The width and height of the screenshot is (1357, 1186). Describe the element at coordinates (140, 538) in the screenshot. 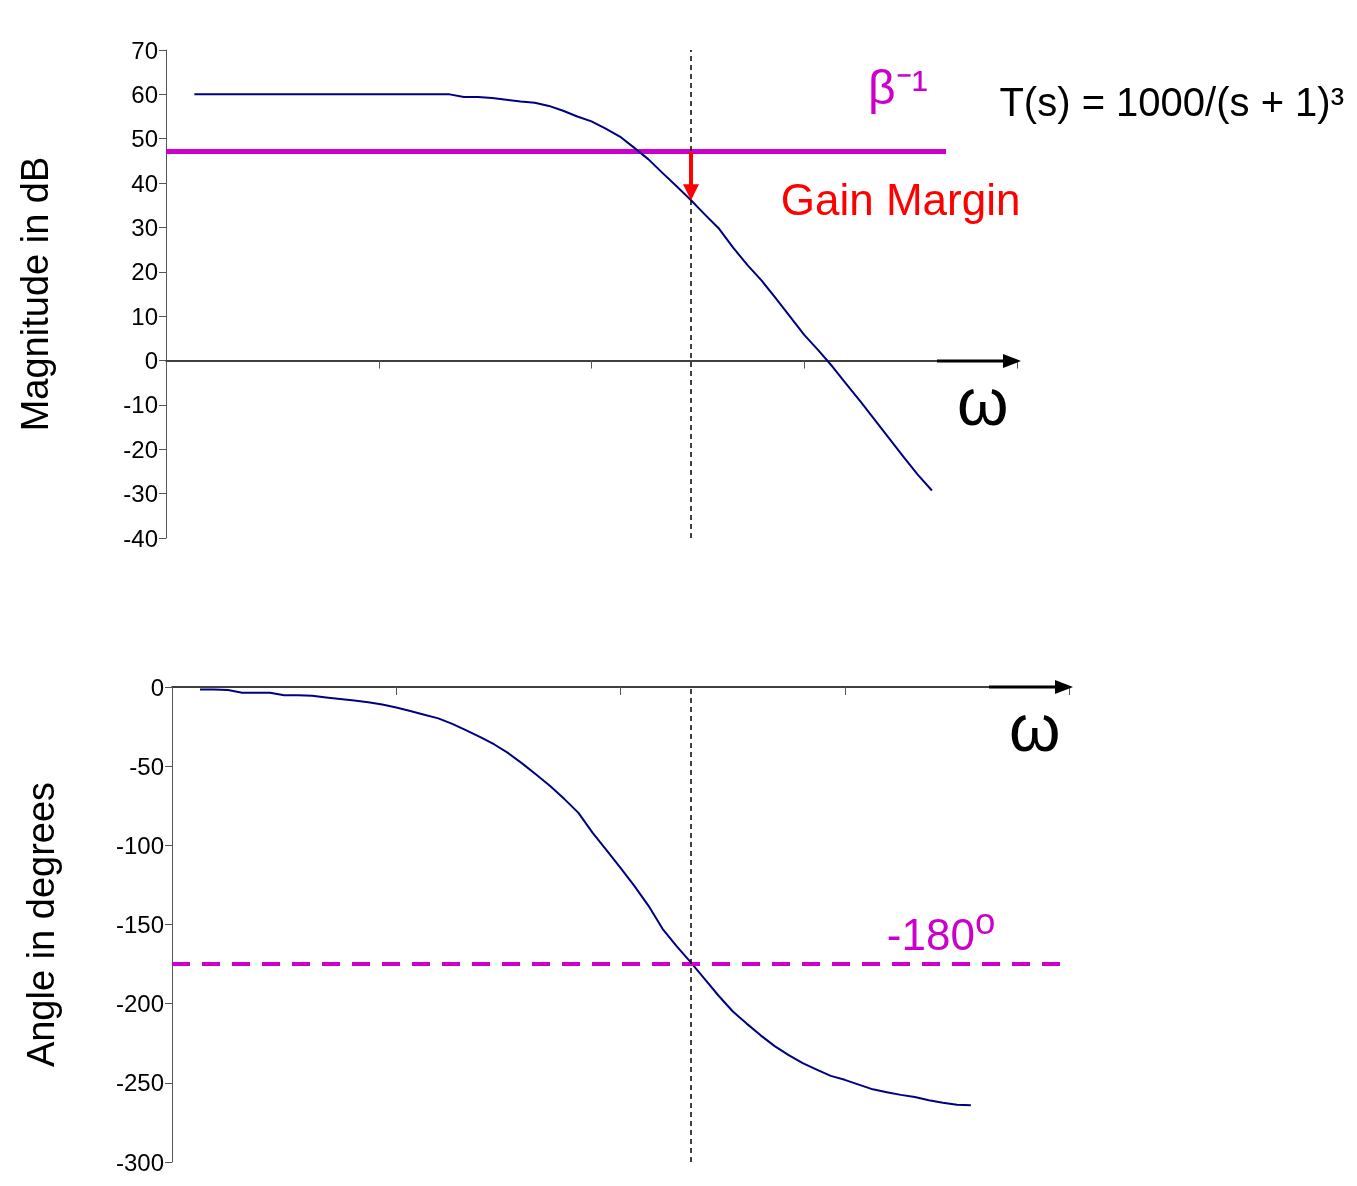

I see `y-tick-label: -40` at that location.